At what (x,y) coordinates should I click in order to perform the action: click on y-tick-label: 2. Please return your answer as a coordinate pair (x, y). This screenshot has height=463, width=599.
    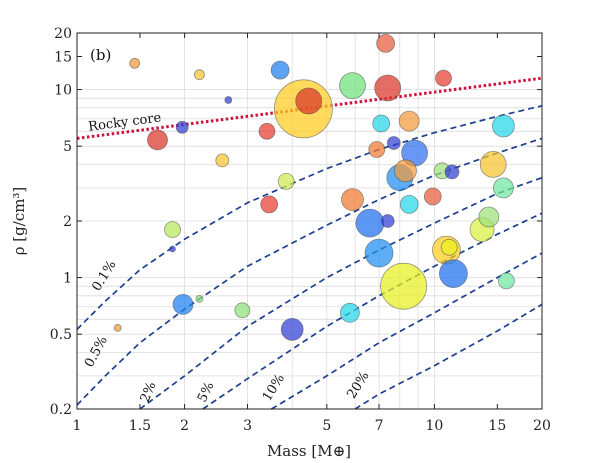
    Looking at the image, I should click on (67, 222).